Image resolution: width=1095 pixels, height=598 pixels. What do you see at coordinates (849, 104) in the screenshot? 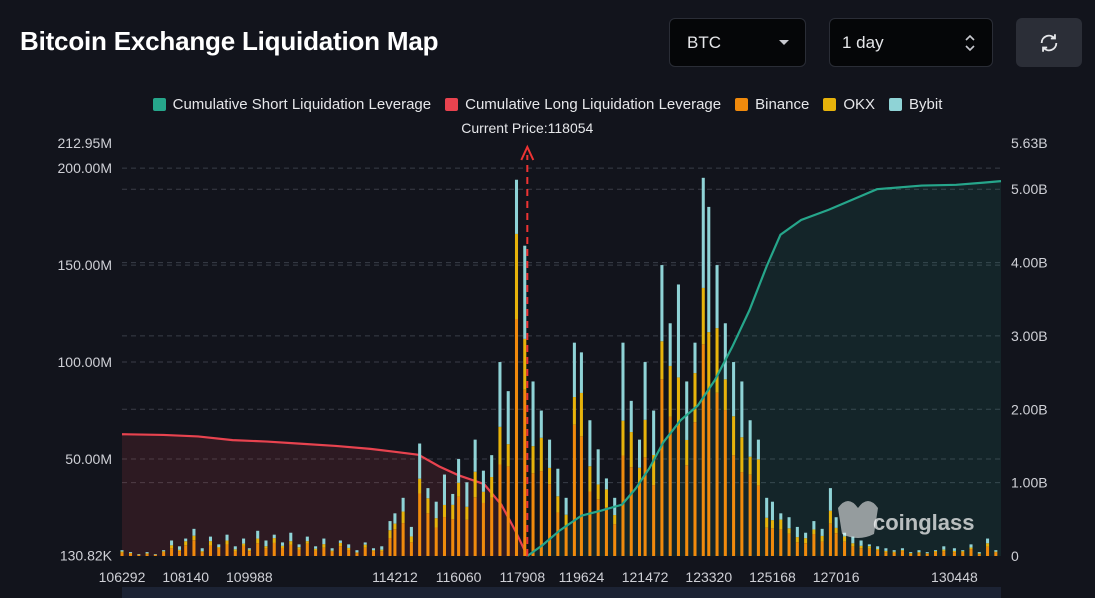
I see `legend-item-3: OKX` at bounding box center [849, 104].